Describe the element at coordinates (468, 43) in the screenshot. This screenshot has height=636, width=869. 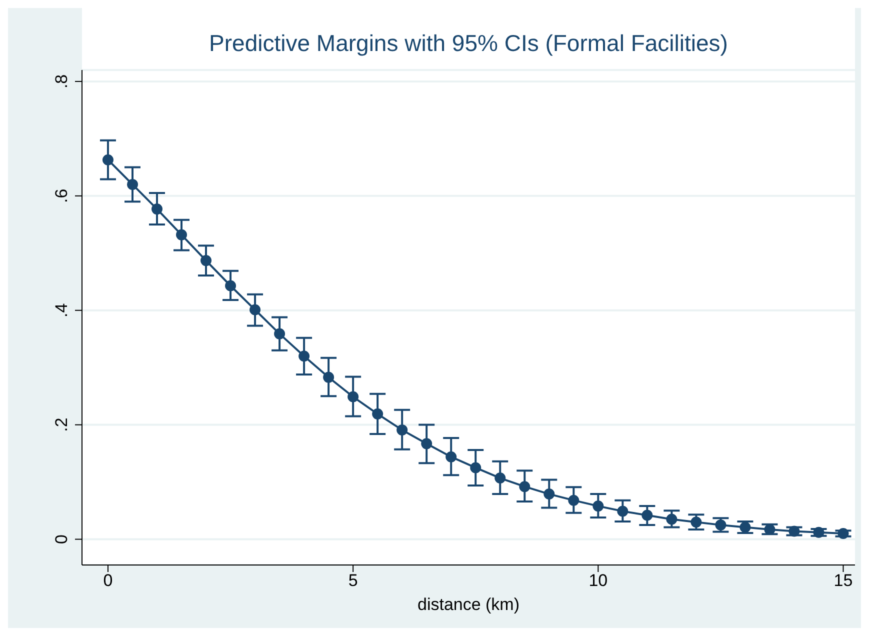
I see `chart-title: Predictive Margins with 95% CIs (Formal Facilities)` at that location.